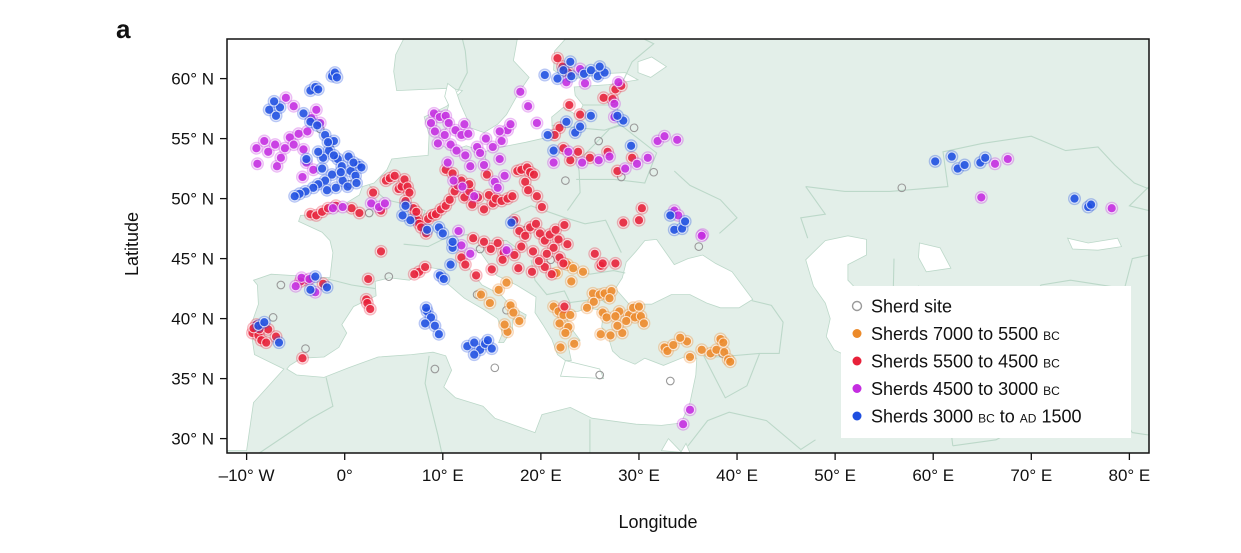 This screenshot has width=1241, height=553. What do you see at coordinates (296, 415) in the screenshot?
I see `border-morocco-algeria` at bounding box center [296, 415].